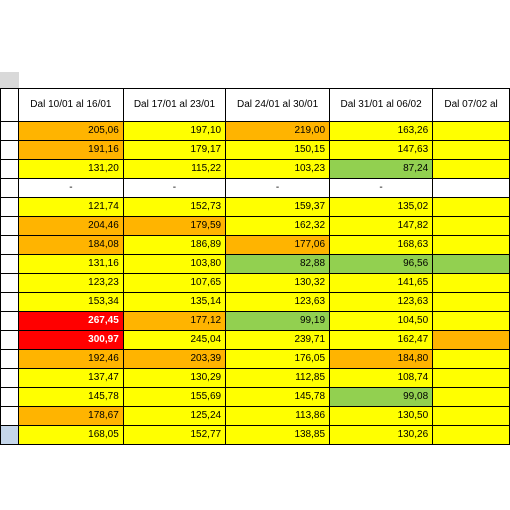  Describe the element at coordinates (278, 321) in the screenshot. I see `value-cell: 99,19` at that location.